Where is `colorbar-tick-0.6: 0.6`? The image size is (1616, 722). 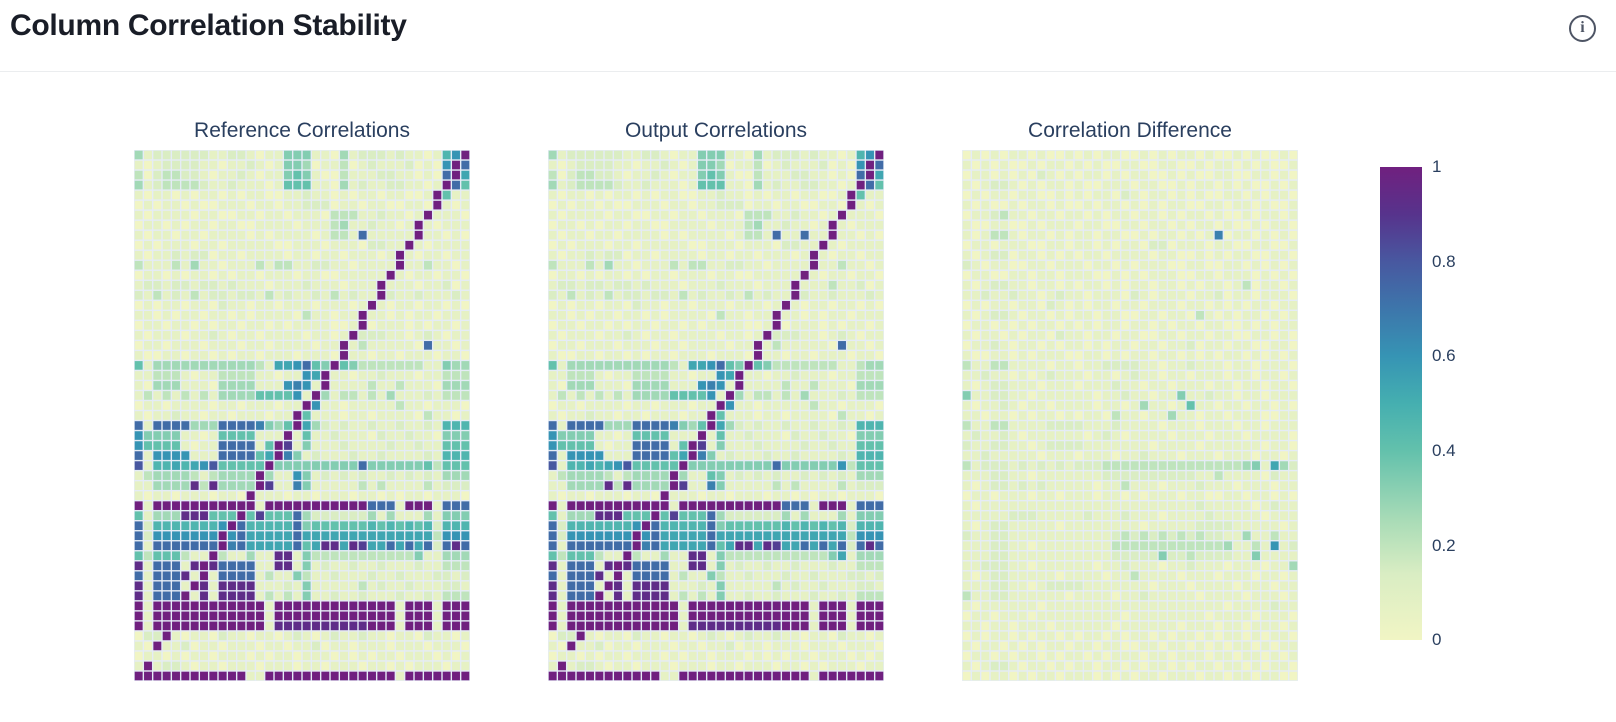 colorbar-tick-0.6: 0.6 is located at coordinates (1444, 355).